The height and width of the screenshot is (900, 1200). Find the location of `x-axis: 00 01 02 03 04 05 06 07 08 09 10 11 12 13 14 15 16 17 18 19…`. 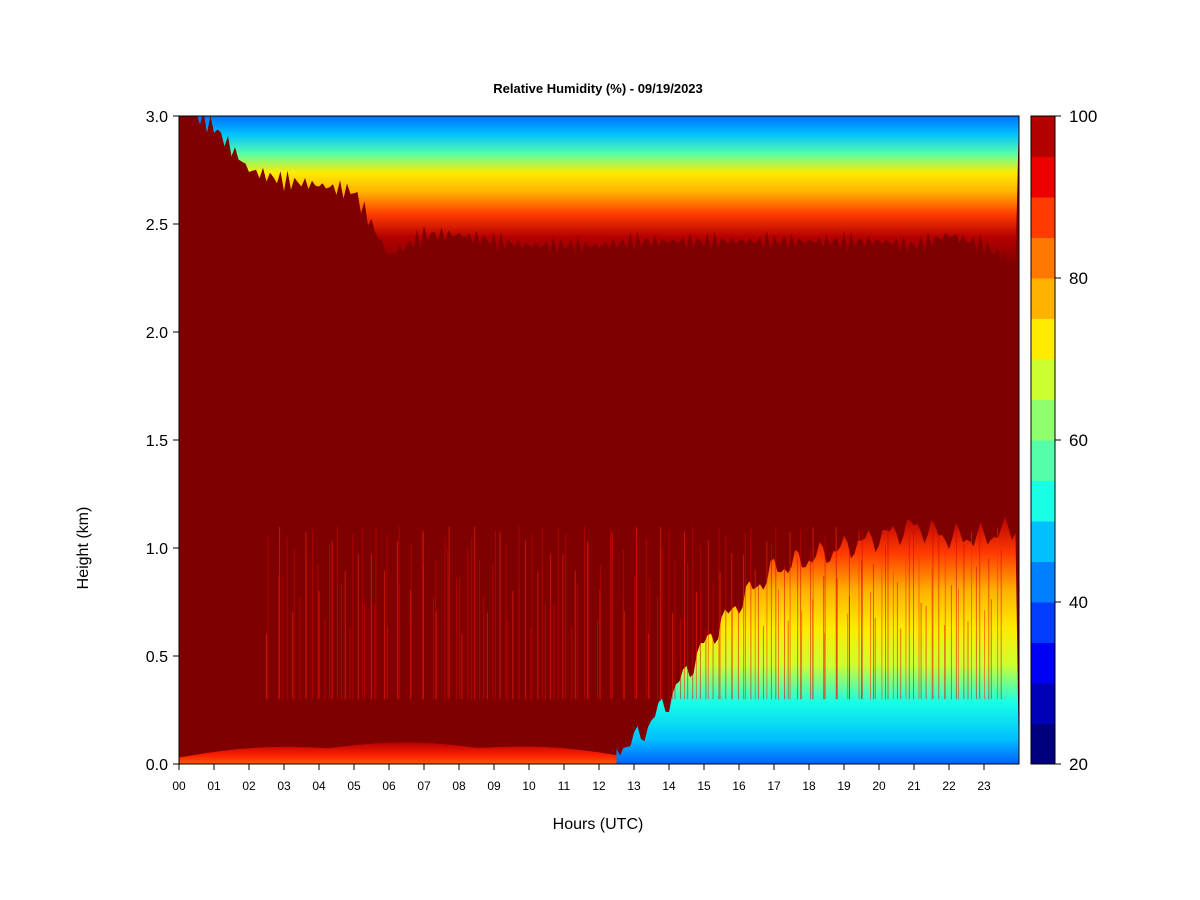

x-axis: 00 01 02 03 04 05 06 07 08 09 10 11 12 13 14 15 16 17 18 19… is located at coordinates (581, 778).